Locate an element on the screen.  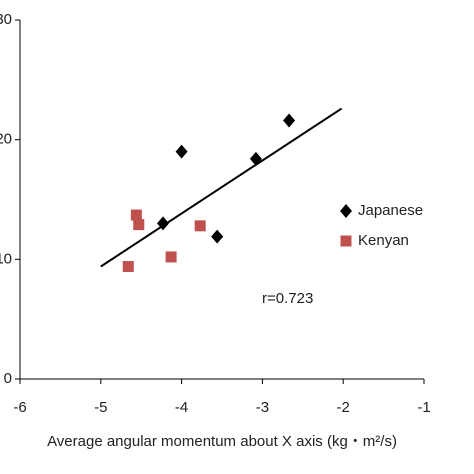
y-tick-label: 10 is located at coordinates (6, 258).